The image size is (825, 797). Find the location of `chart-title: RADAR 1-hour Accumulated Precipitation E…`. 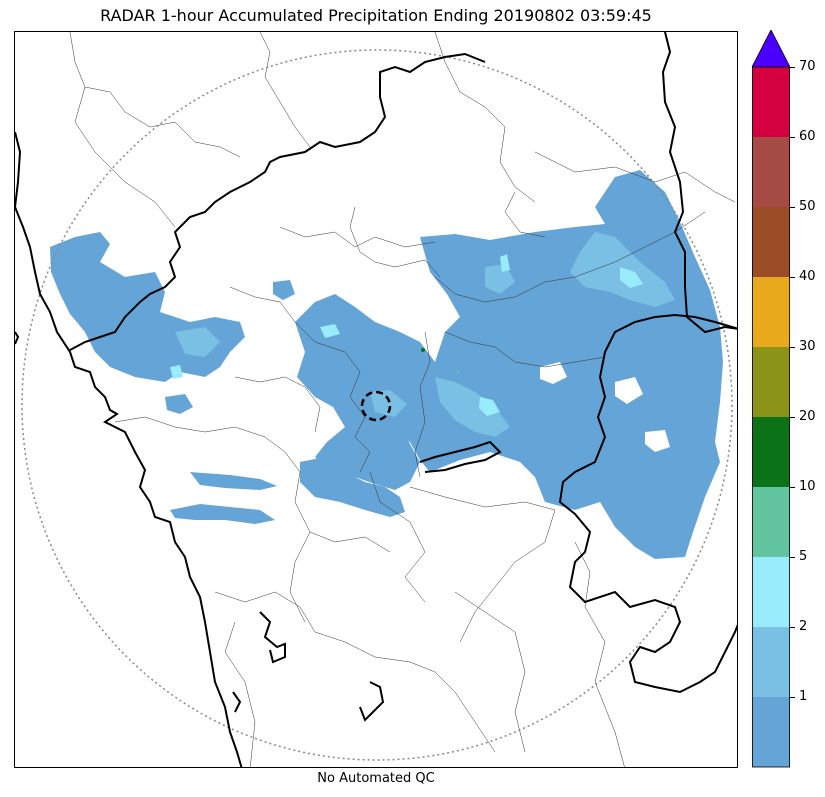

chart-title: RADAR 1-hour Accumulated Precipitation E… is located at coordinates (376, 15).